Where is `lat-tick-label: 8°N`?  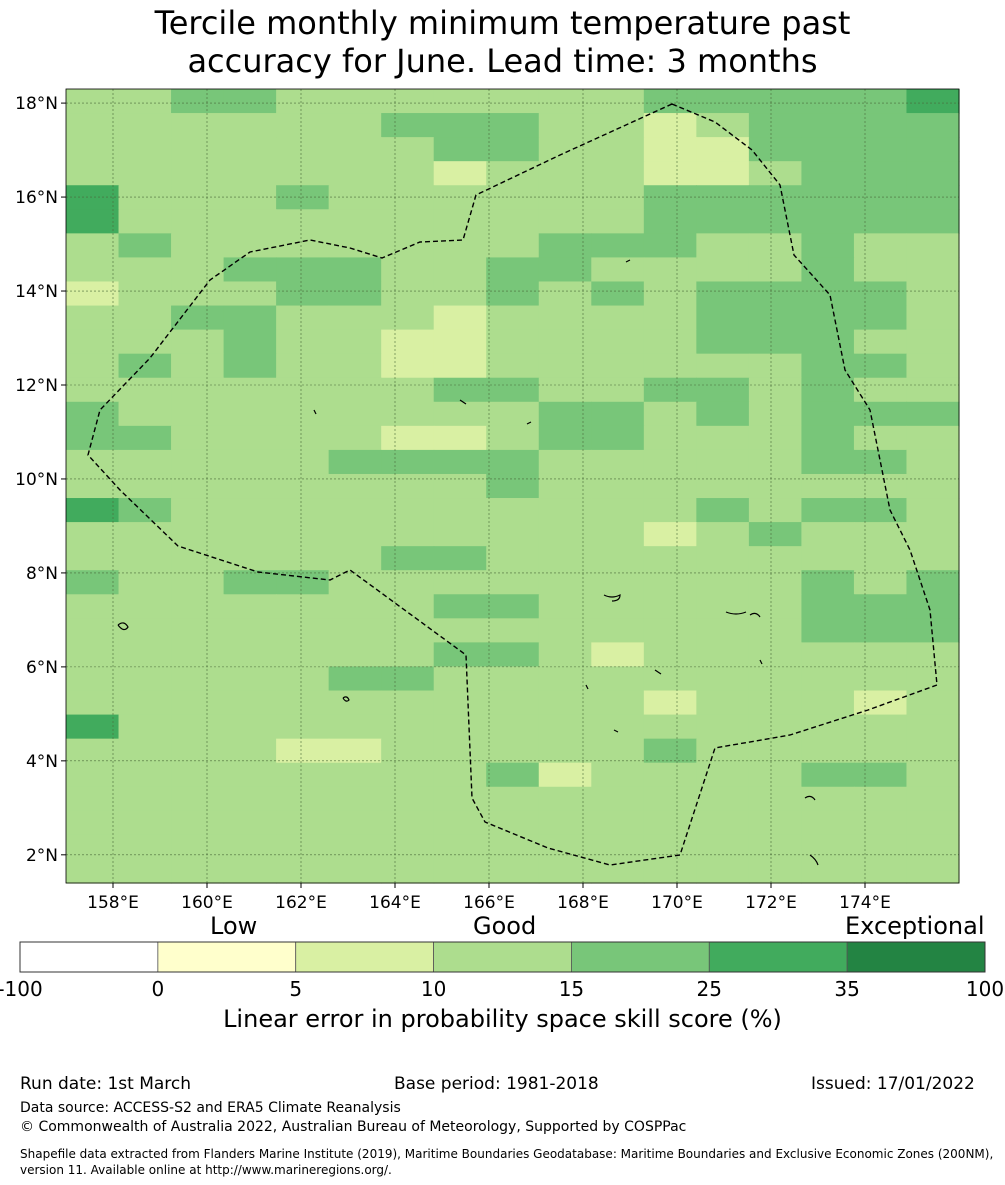 lat-tick-label: 8°N is located at coordinates (42, 574).